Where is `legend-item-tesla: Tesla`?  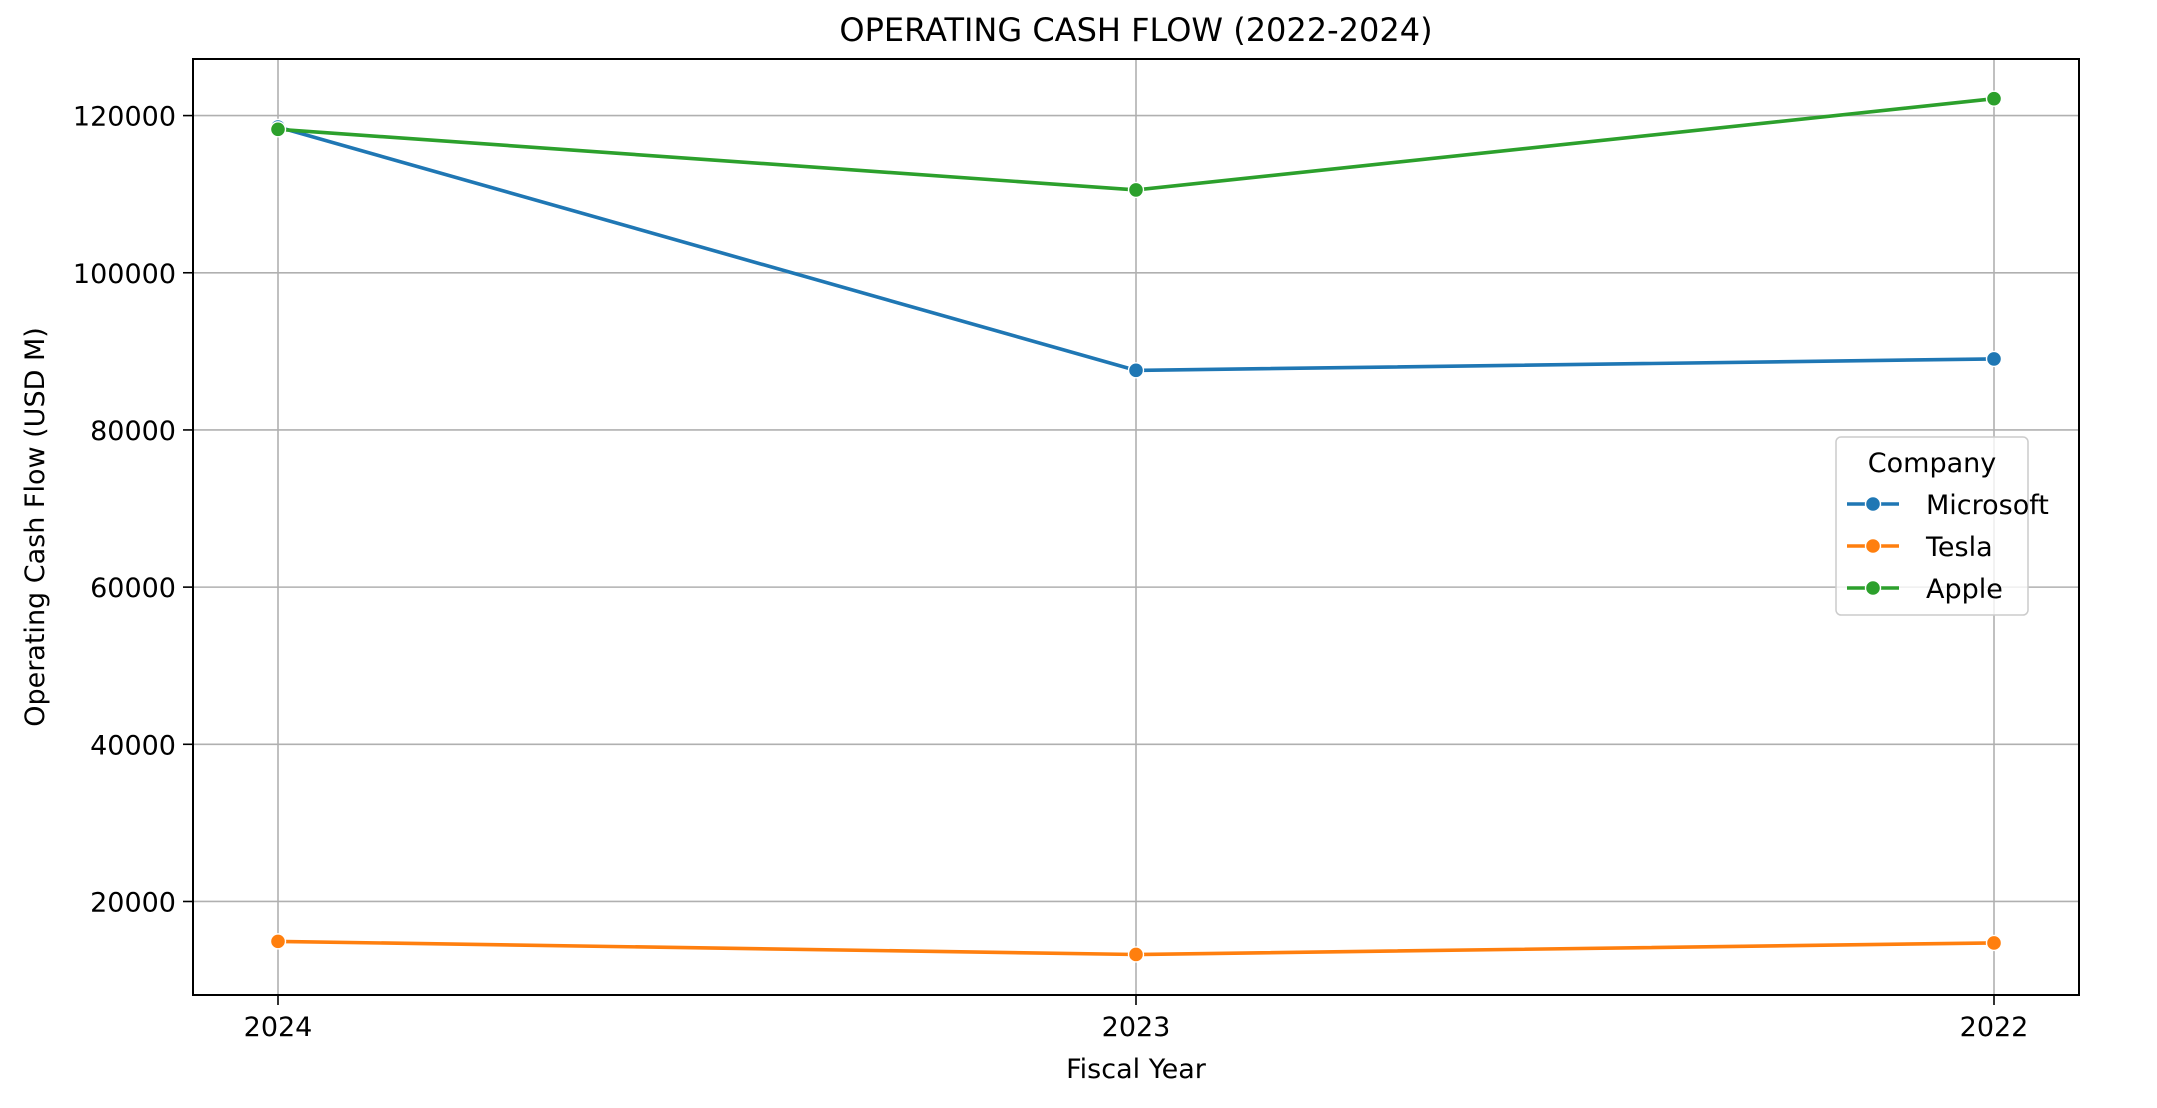
legend-item-tesla: Tesla is located at coordinates (1920, 547).